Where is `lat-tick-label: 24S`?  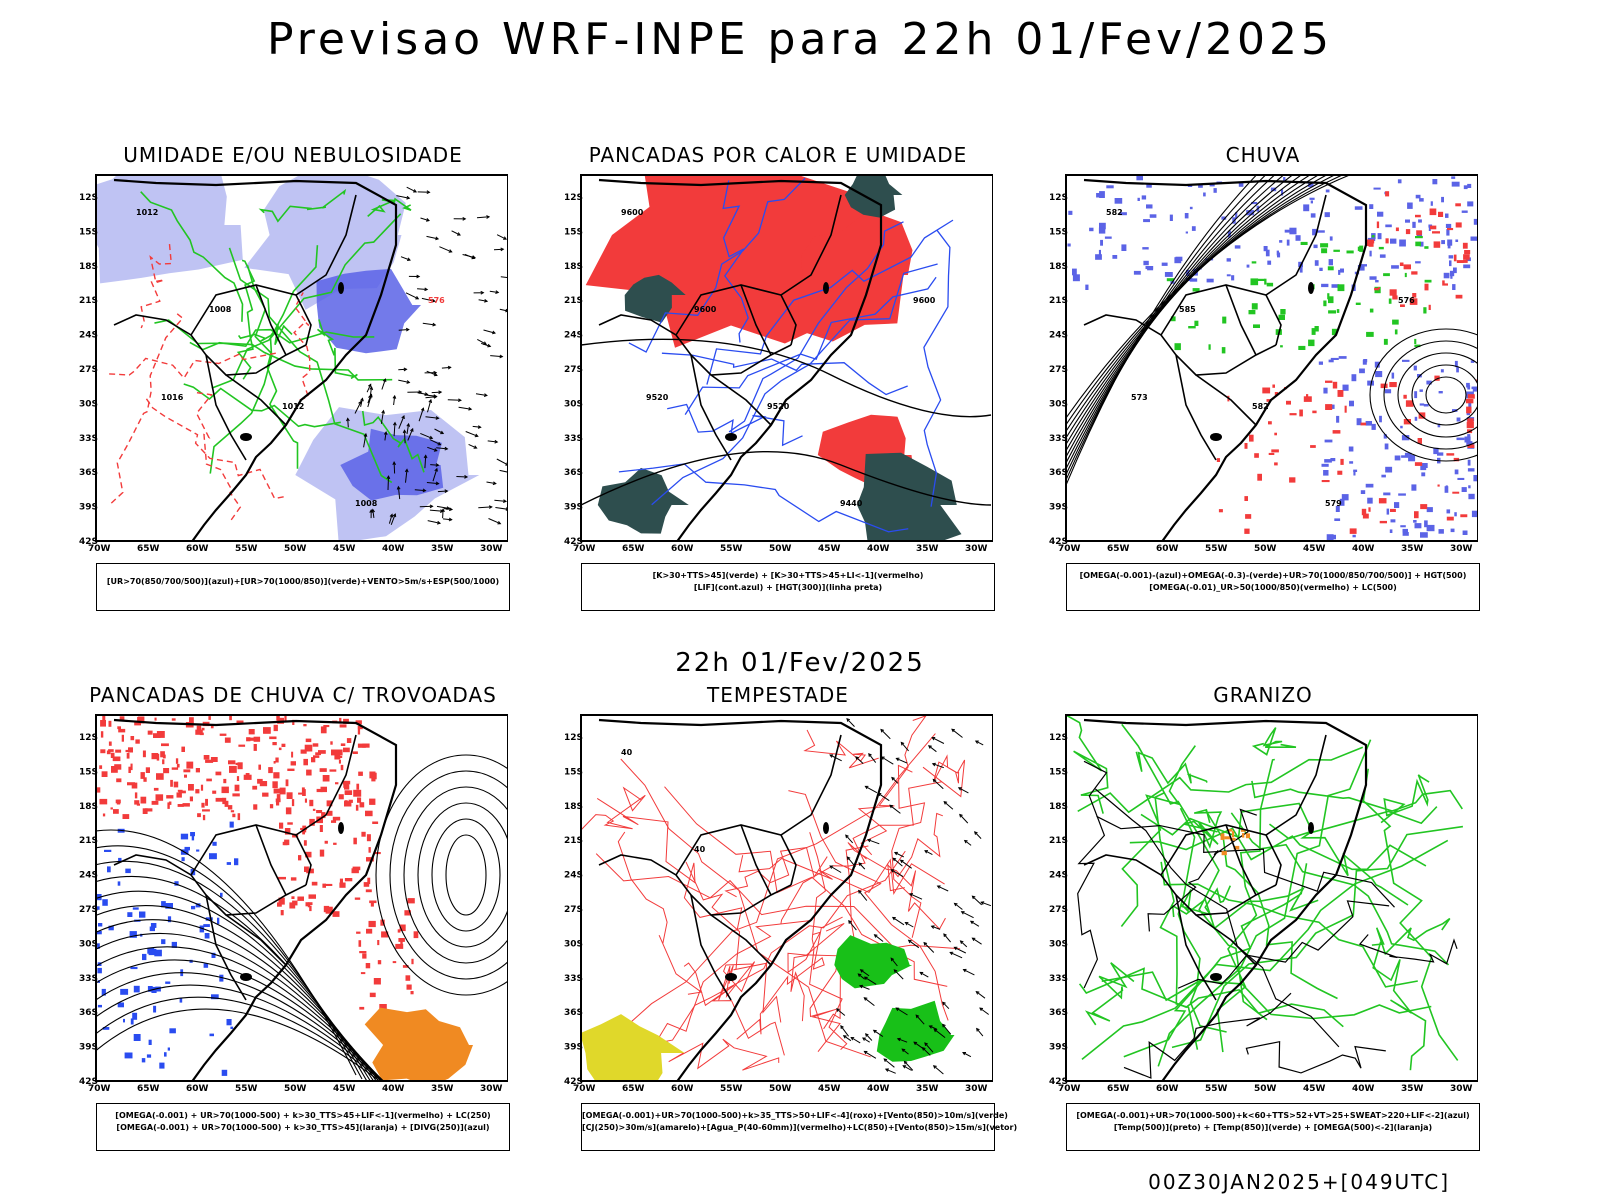
lat-tick-label: 24S is located at coordinates (88, 876).